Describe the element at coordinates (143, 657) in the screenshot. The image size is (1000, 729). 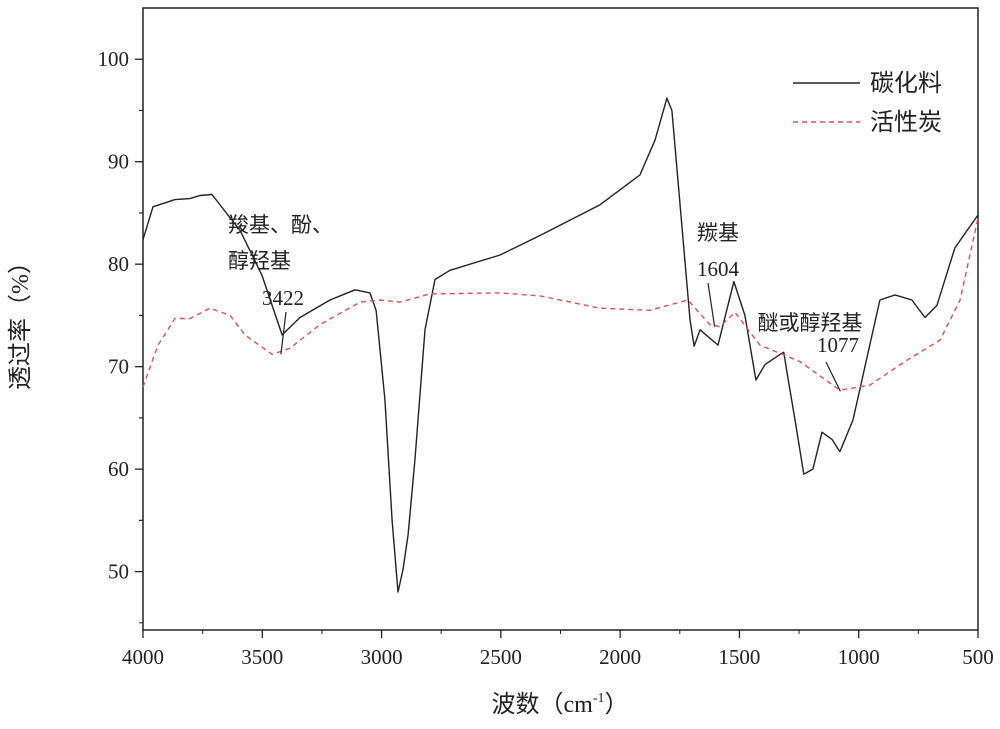
I see `x-tick-label: 4000` at that location.